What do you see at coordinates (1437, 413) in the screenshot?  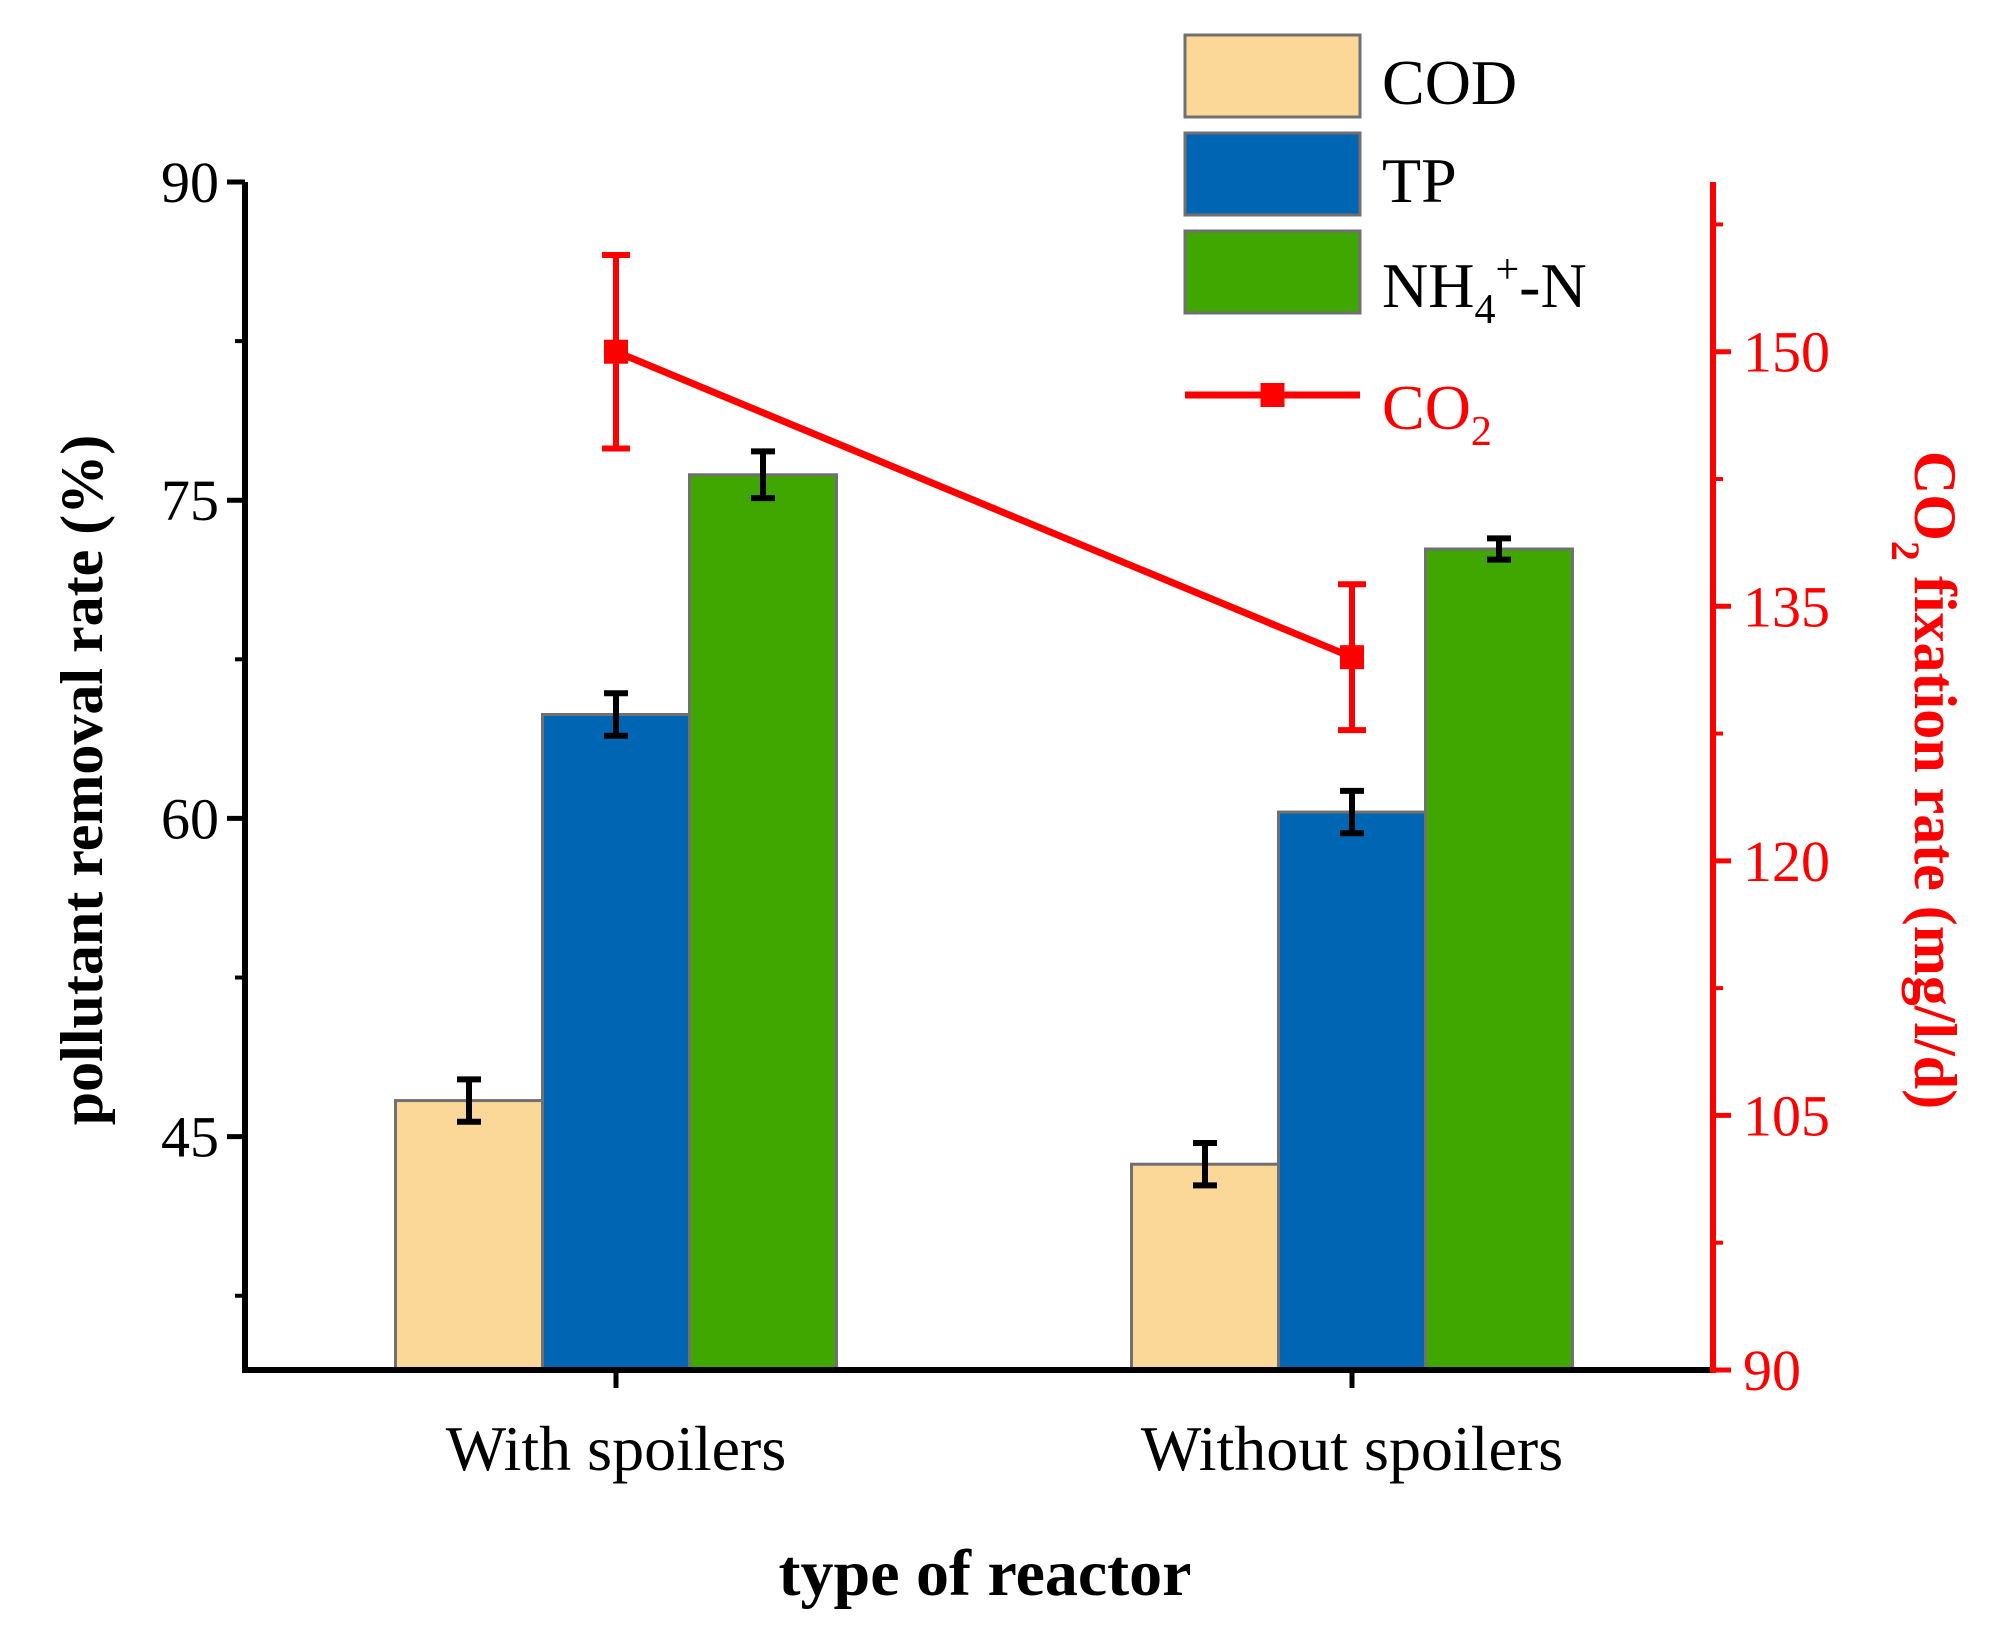 I see `legend-label-3: CO2` at bounding box center [1437, 413].